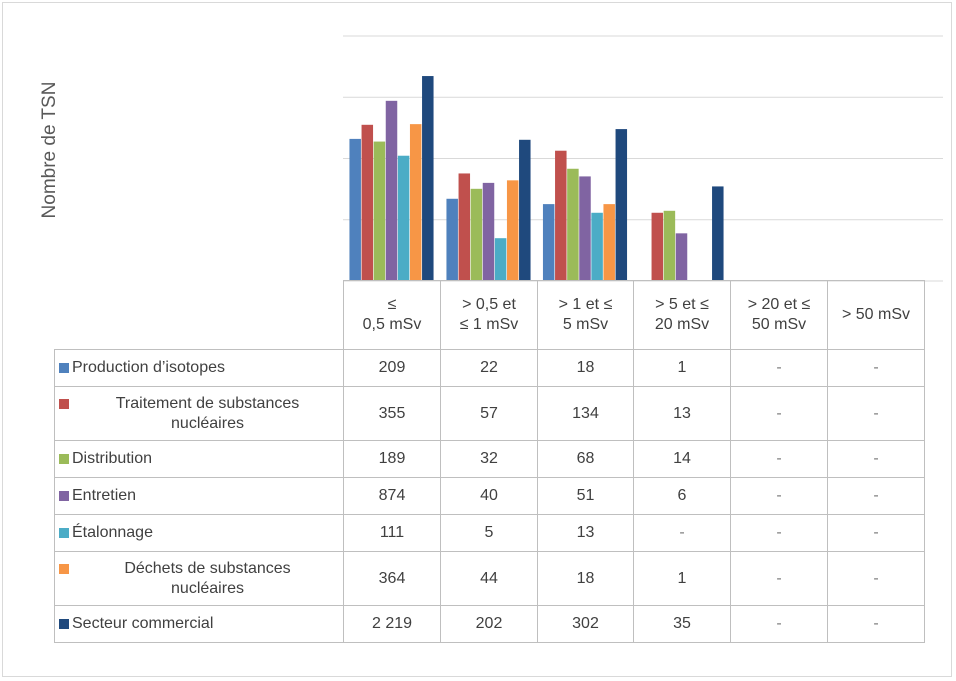 The width and height of the screenshot is (956, 681). Describe the element at coordinates (392, 304) in the screenshot. I see `category-label-line: ≤` at that location.